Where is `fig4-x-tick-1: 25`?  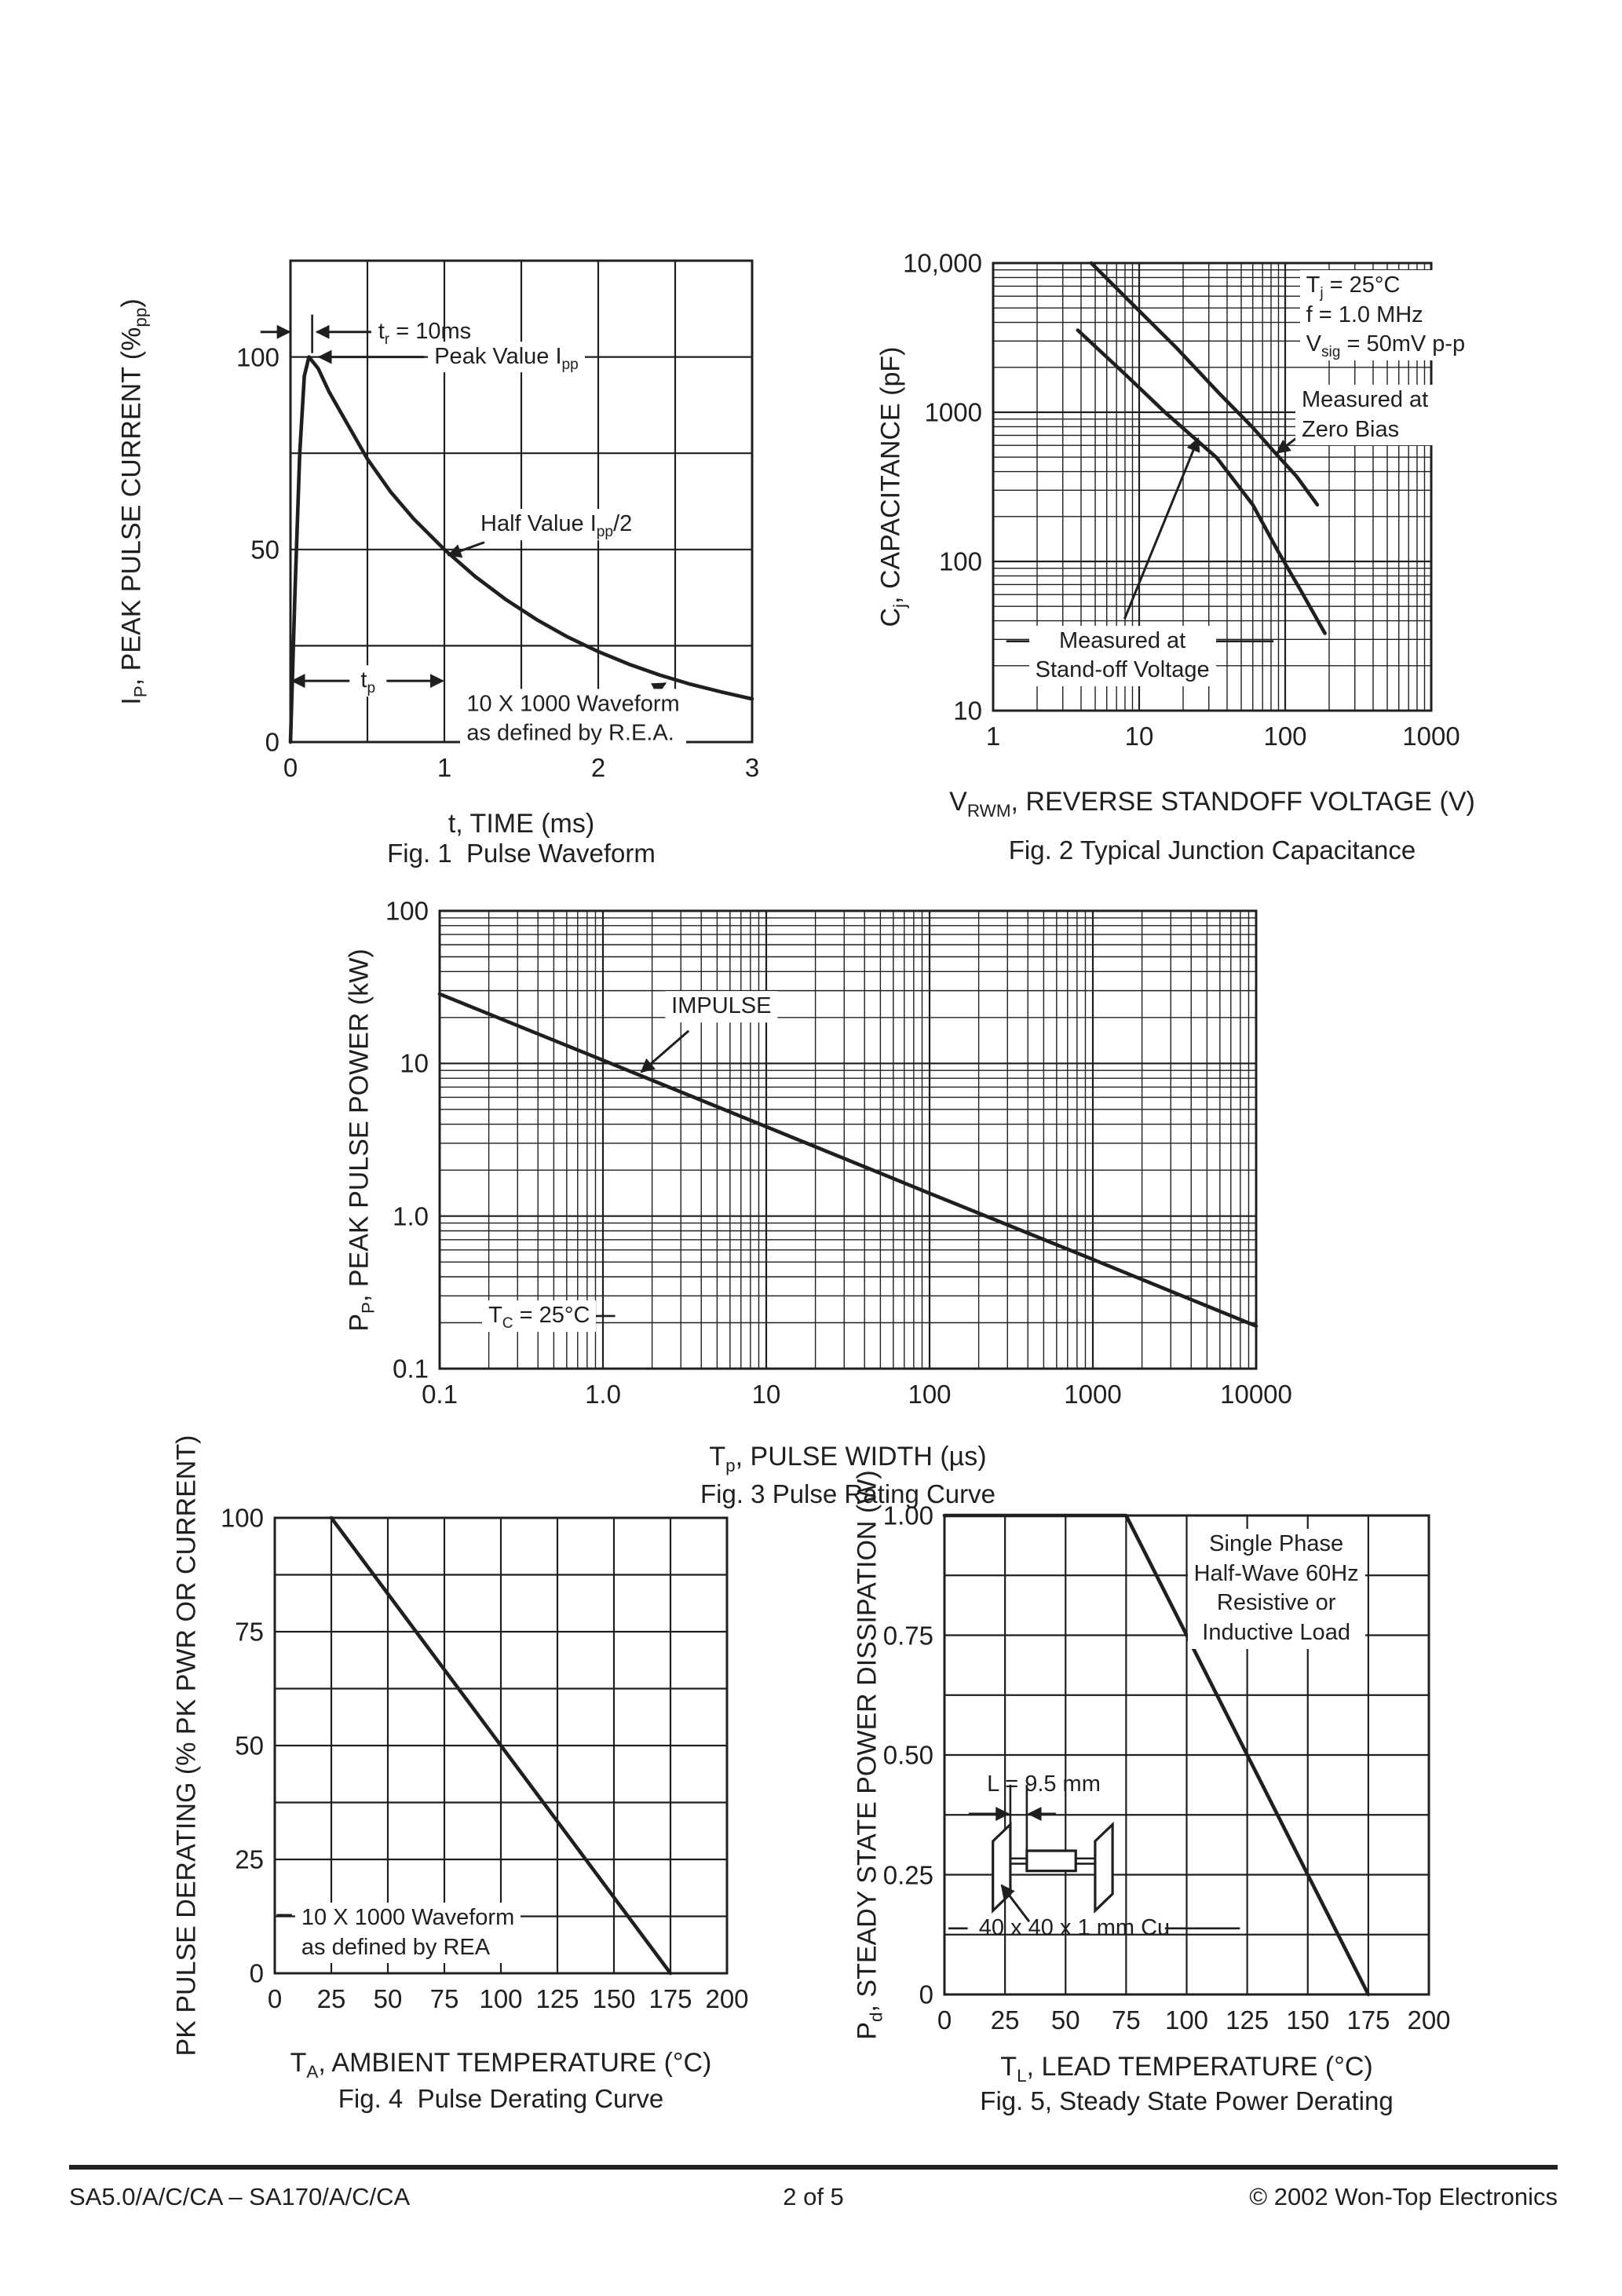 fig4-x-tick-1: 25 is located at coordinates (331, 1999).